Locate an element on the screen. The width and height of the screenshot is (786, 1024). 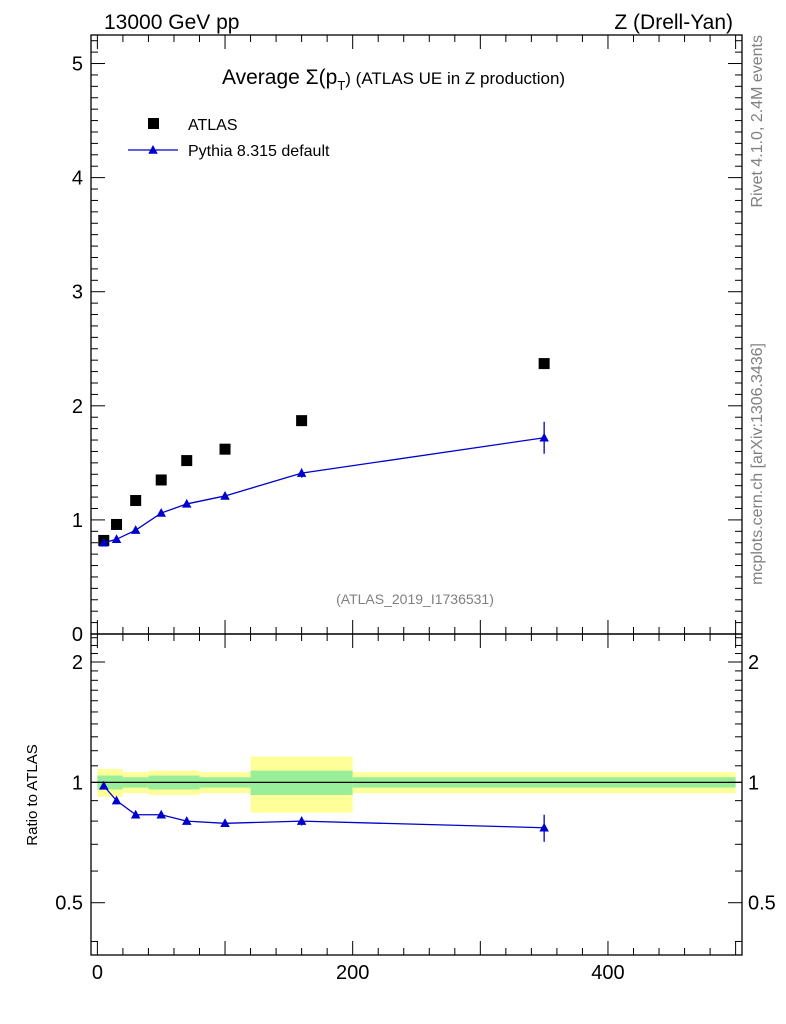
y-tick-label: 5 is located at coordinates (77, 65).